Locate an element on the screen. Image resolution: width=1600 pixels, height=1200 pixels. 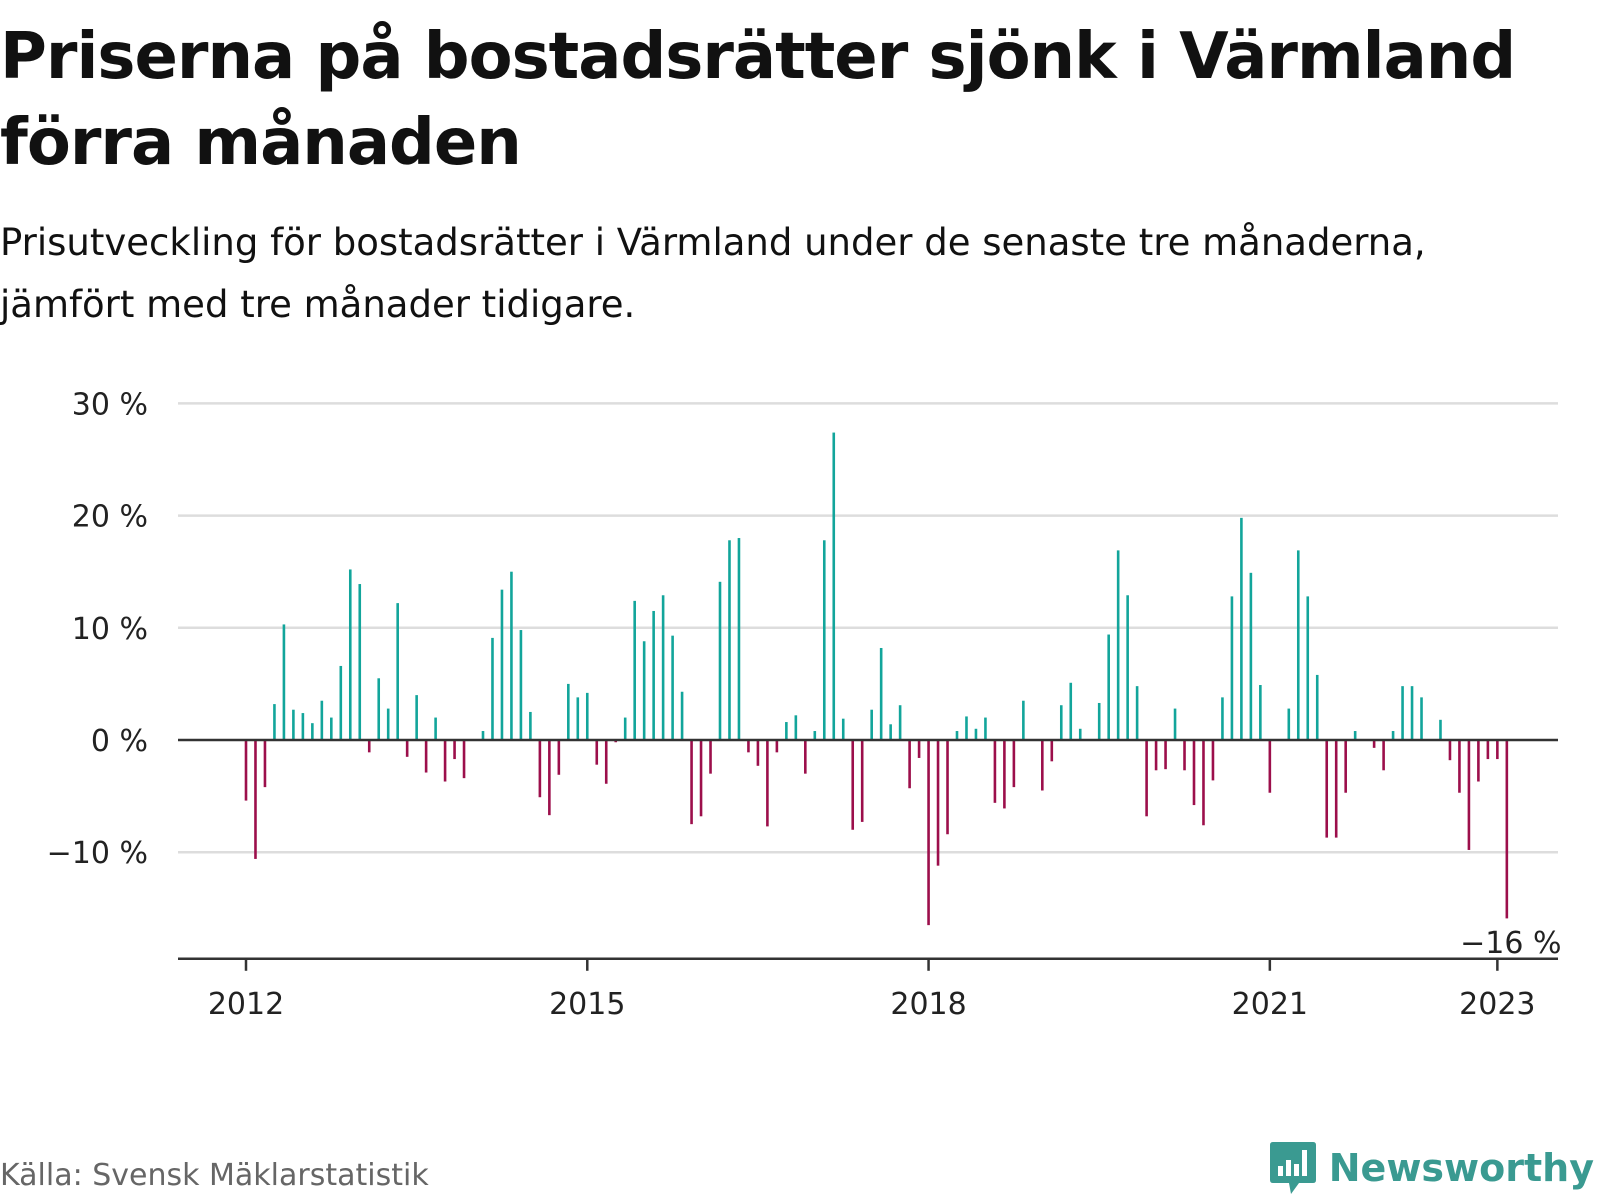
x-tick-label: 2023 is located at coordinates (1497, 1004).